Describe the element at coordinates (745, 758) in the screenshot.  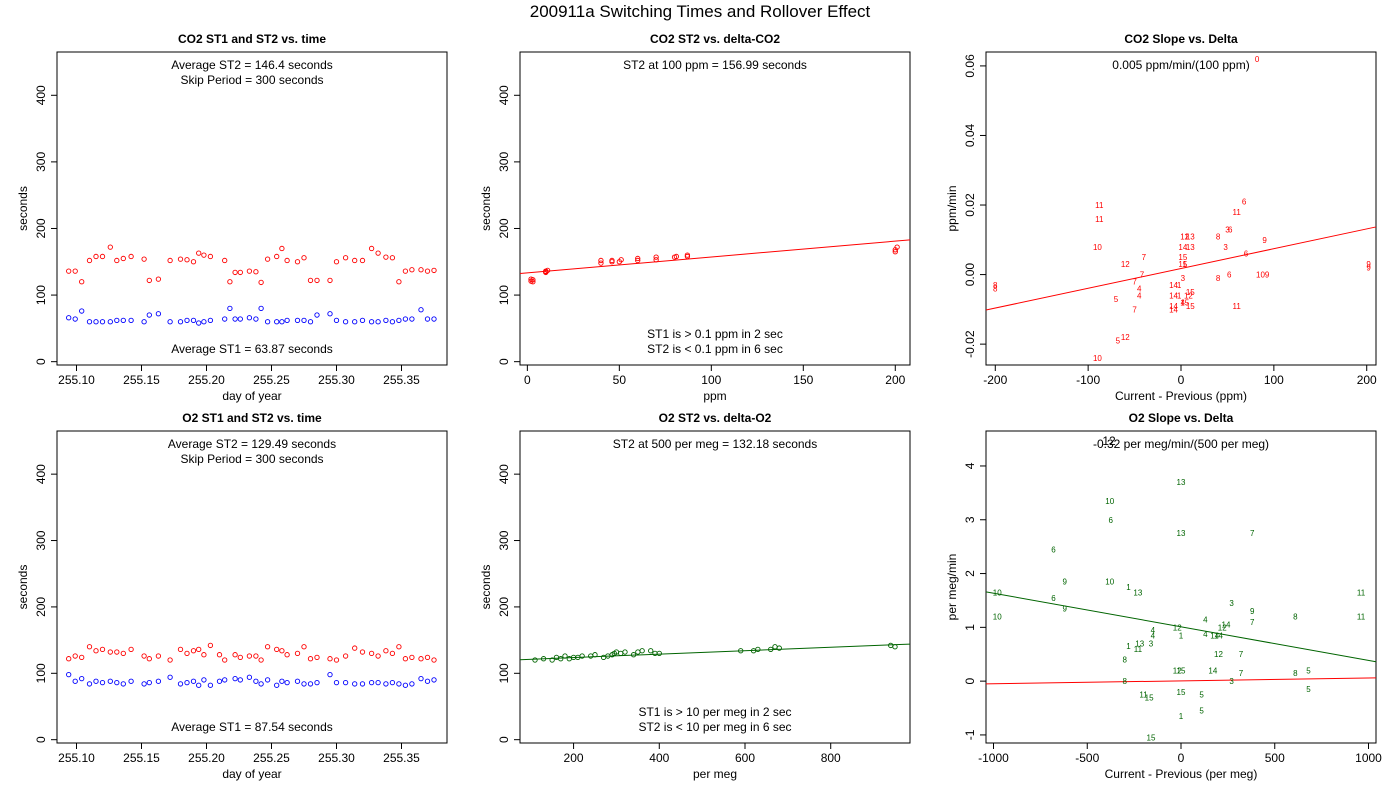
I see `x-tick-label: 600` at that location.